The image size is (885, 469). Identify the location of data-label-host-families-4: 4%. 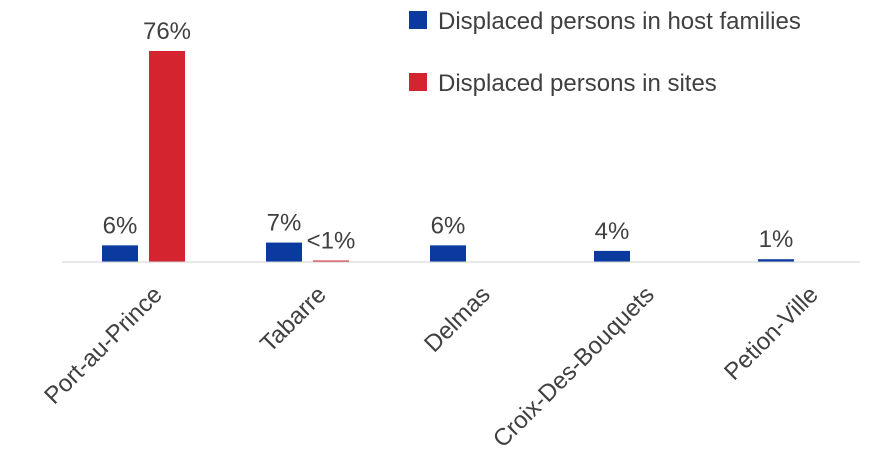
(612, 231).